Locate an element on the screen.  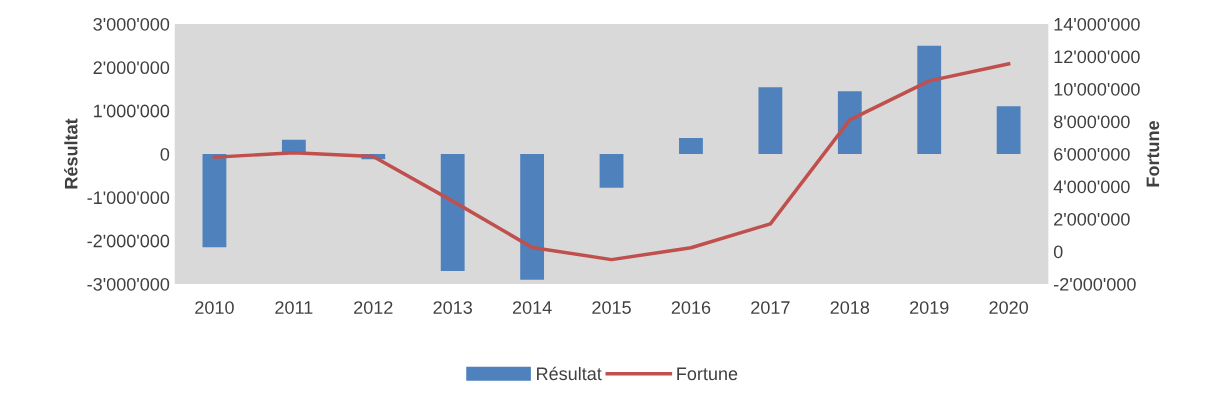
y-tick-label: 0 is located at coordinates (165, 154).